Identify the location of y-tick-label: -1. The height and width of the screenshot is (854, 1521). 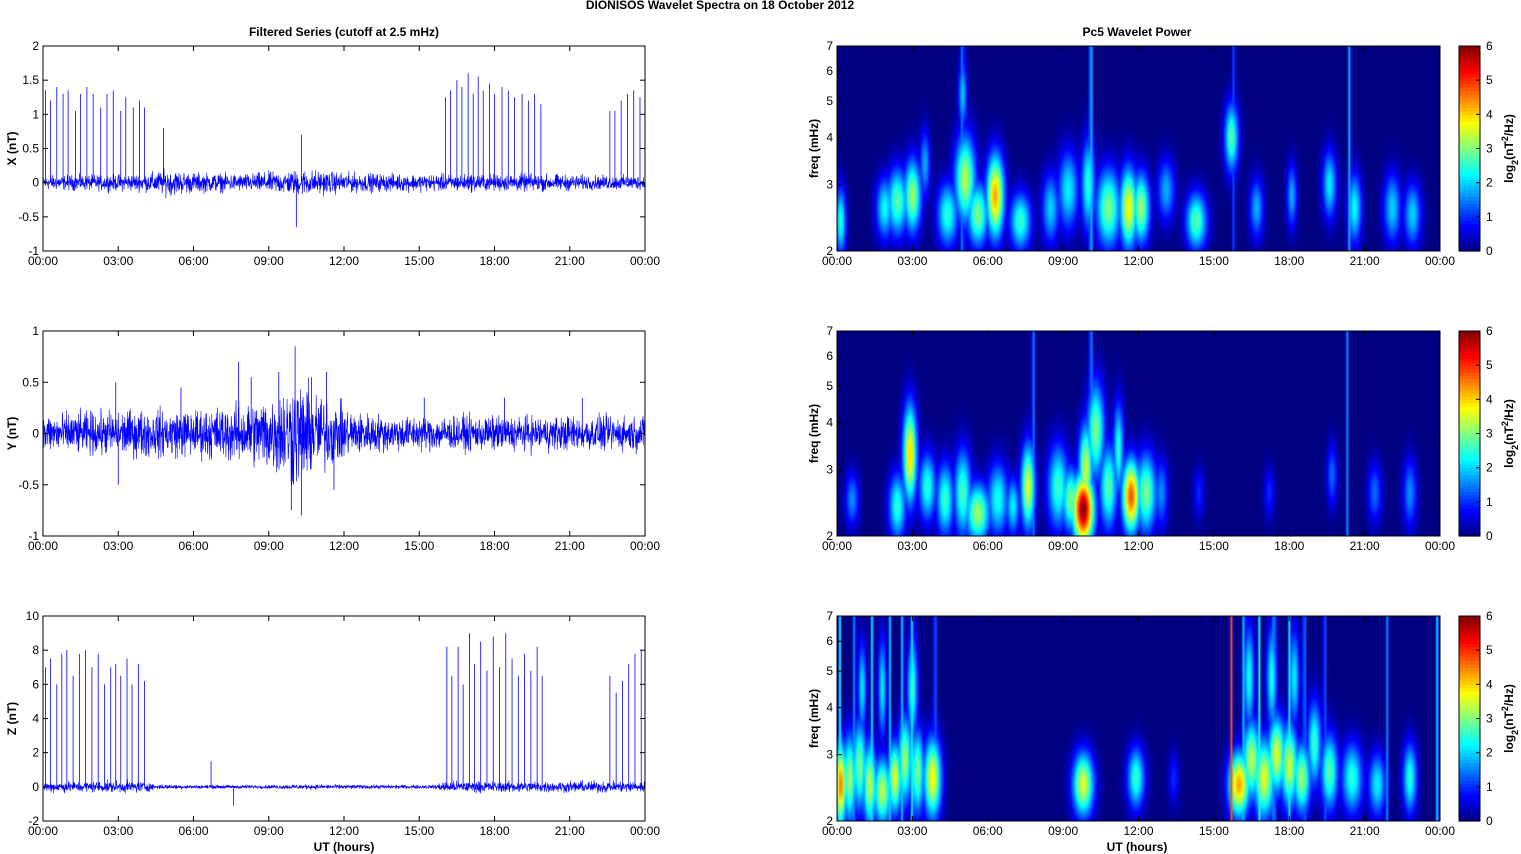
(33, 536).